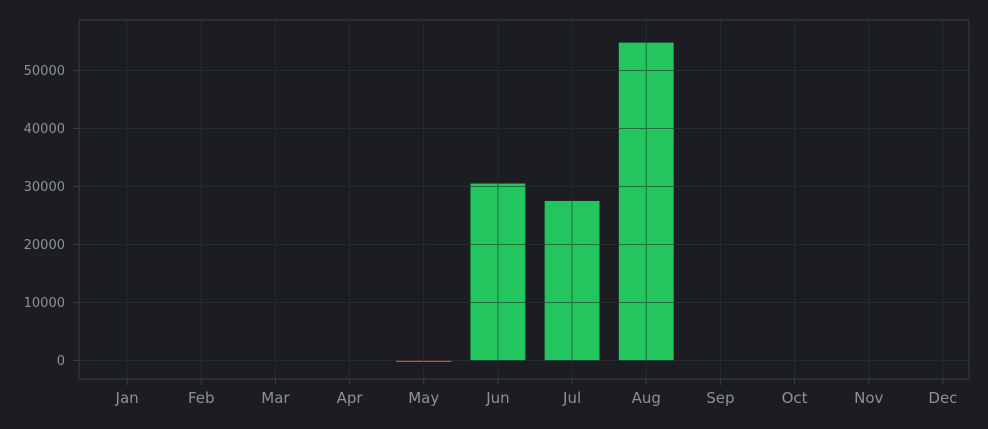 The height and width of the screenshot is (429, 988). I want to click on x-tick-label: Jul, so click(571, 398).